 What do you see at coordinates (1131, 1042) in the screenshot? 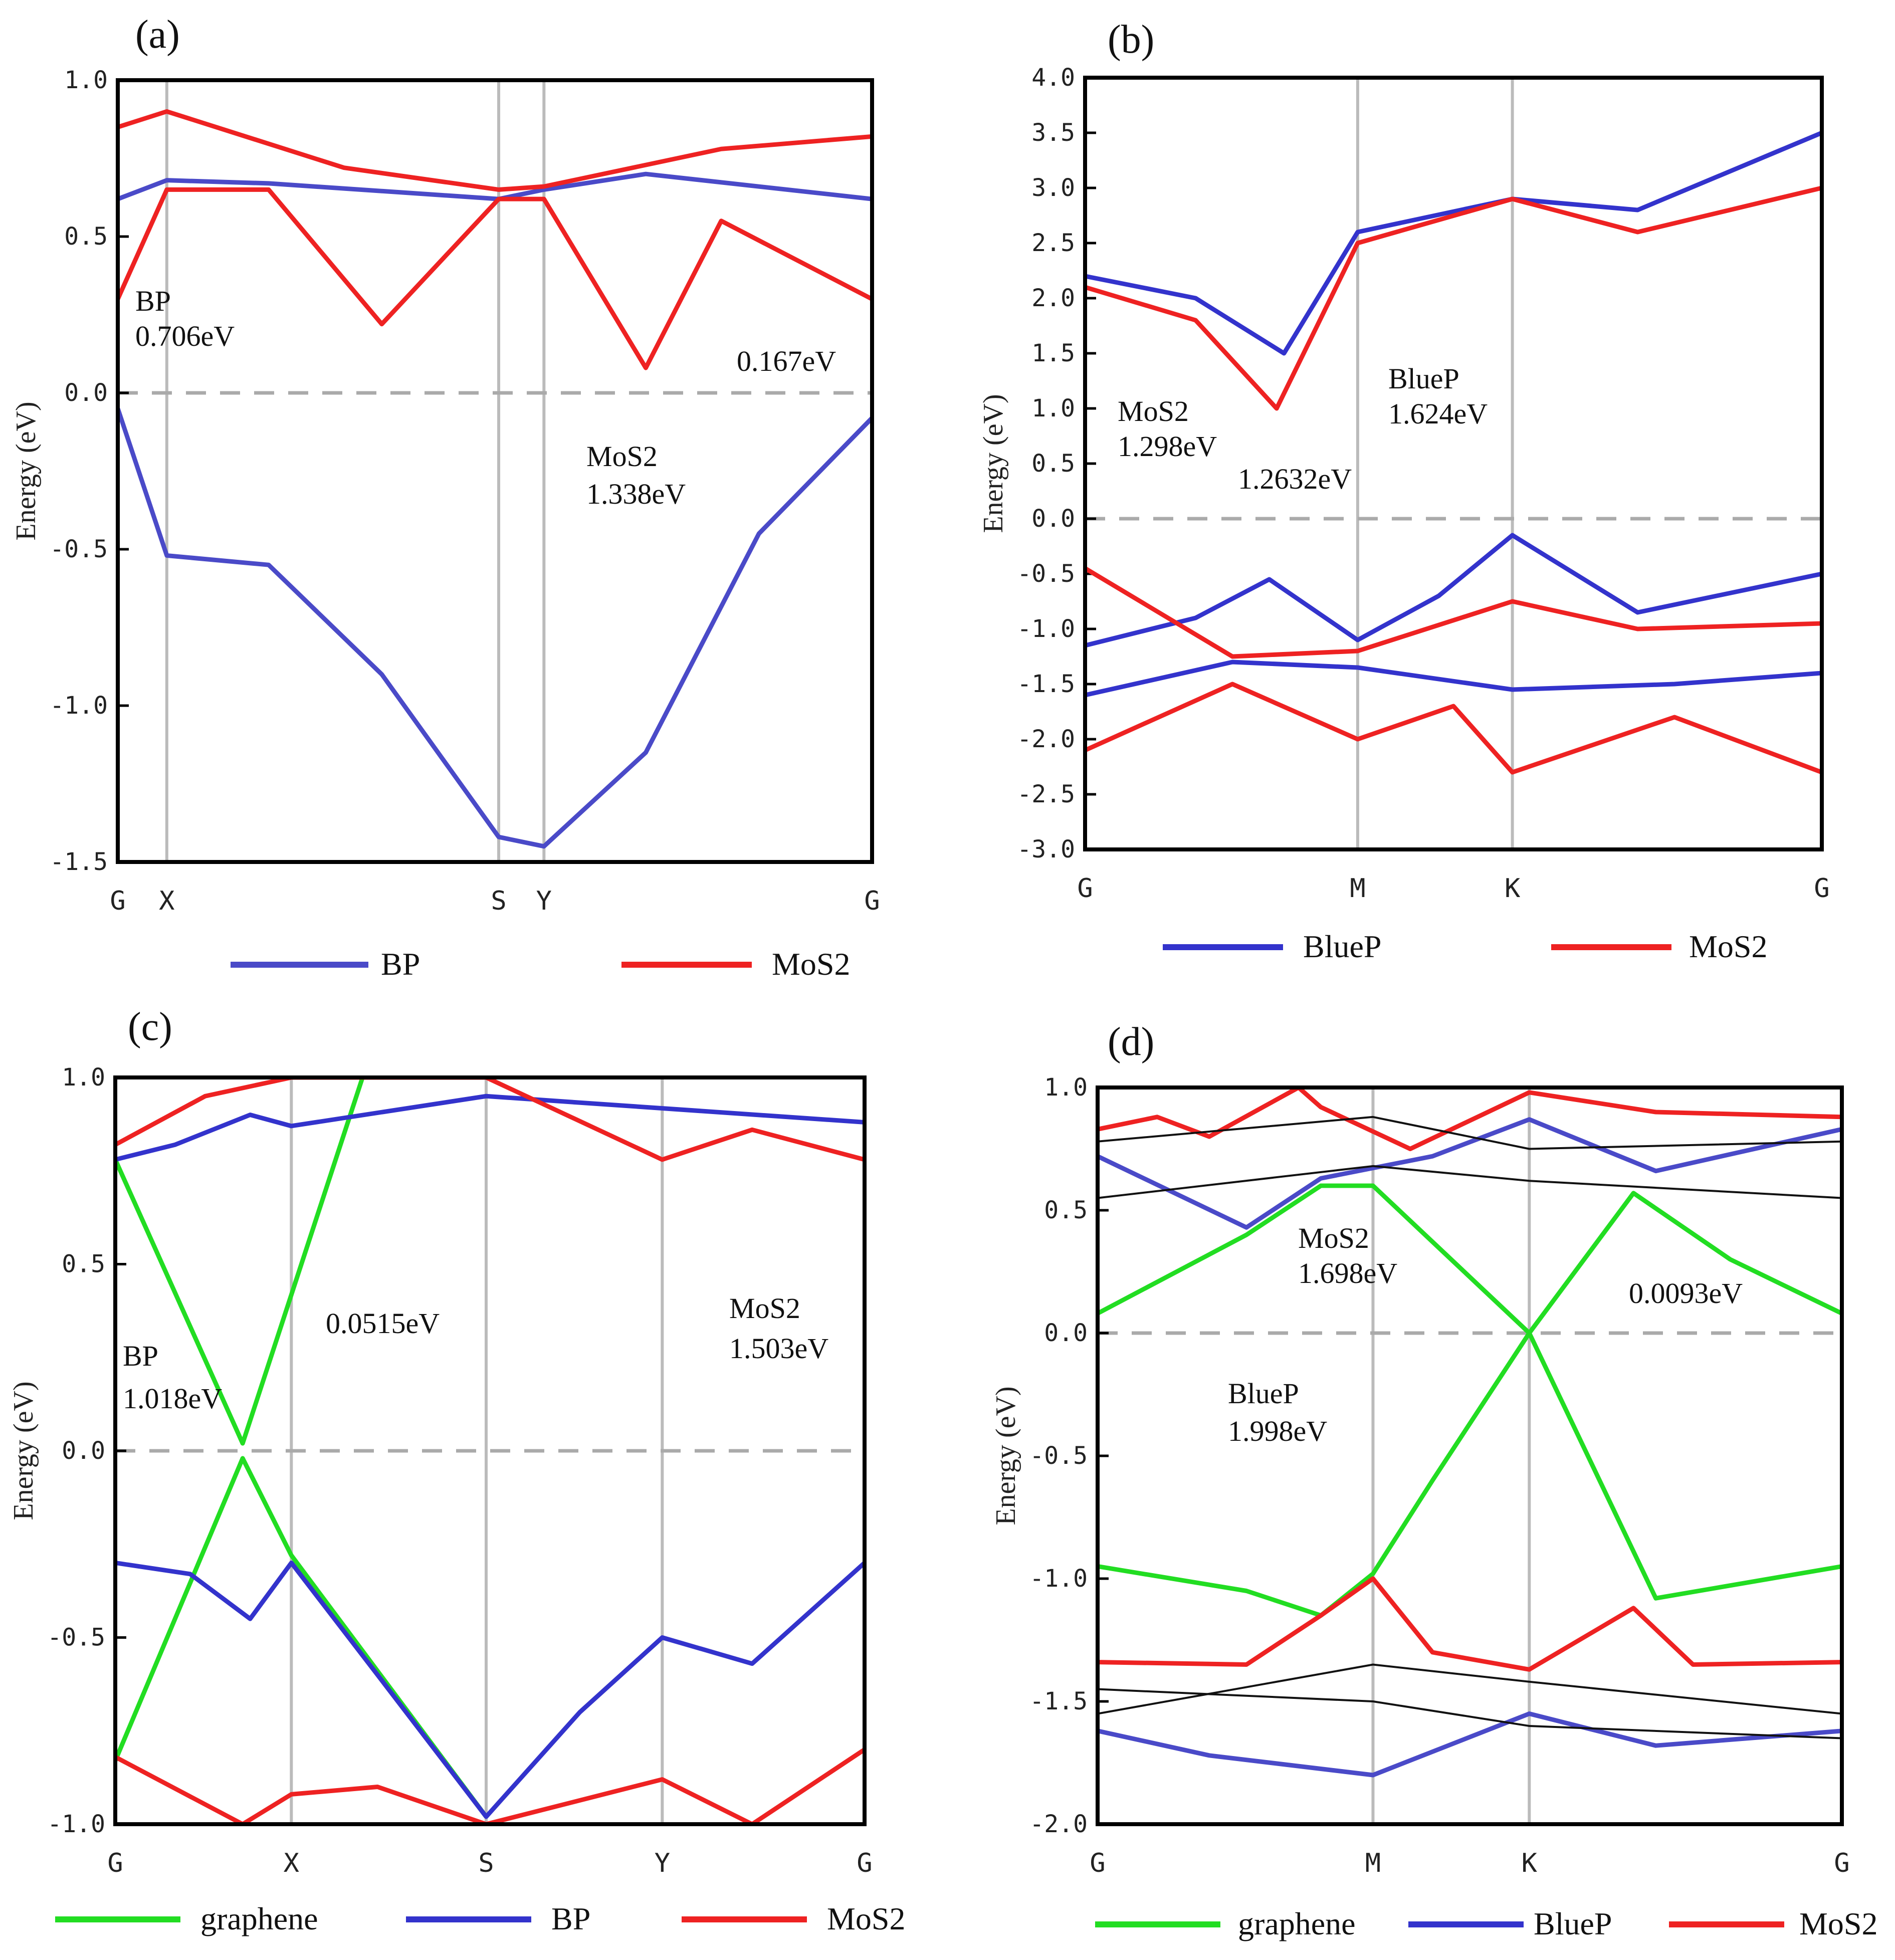
I see `panel-label: (d)` at bounding box center [1131, 1042].